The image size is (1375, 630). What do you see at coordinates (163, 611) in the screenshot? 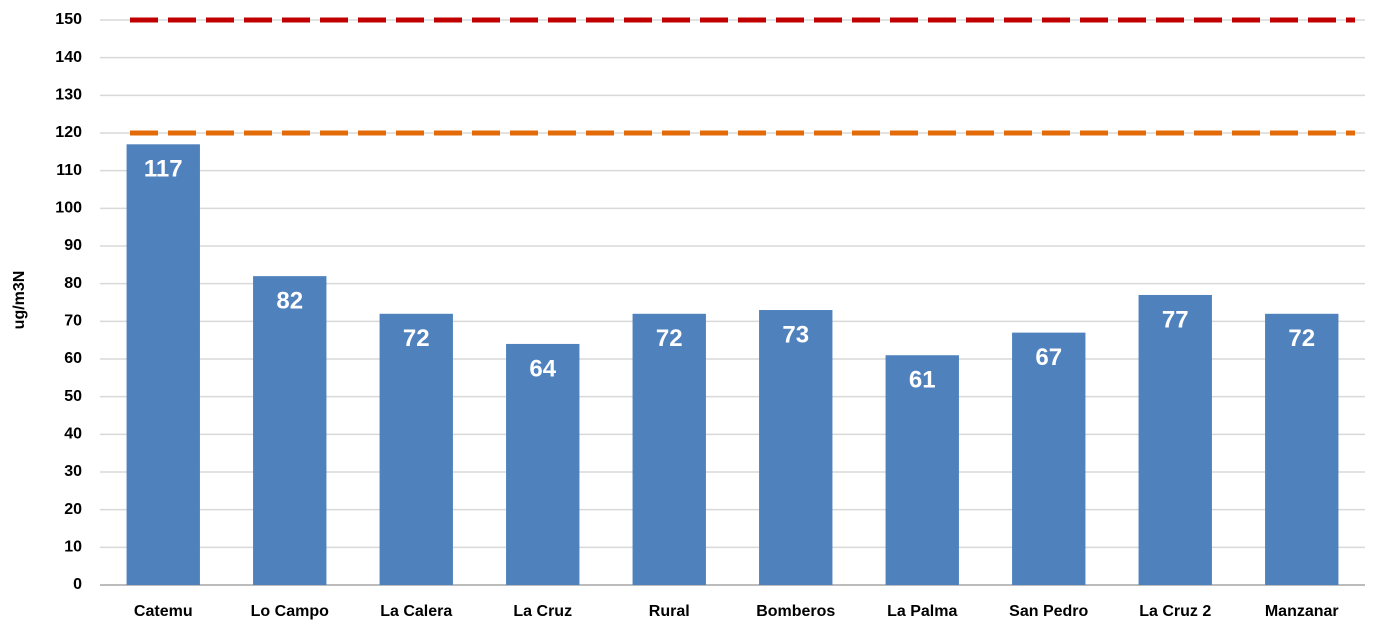
I see `x-tick-label: Catemu` at bounding box center [163, 611].